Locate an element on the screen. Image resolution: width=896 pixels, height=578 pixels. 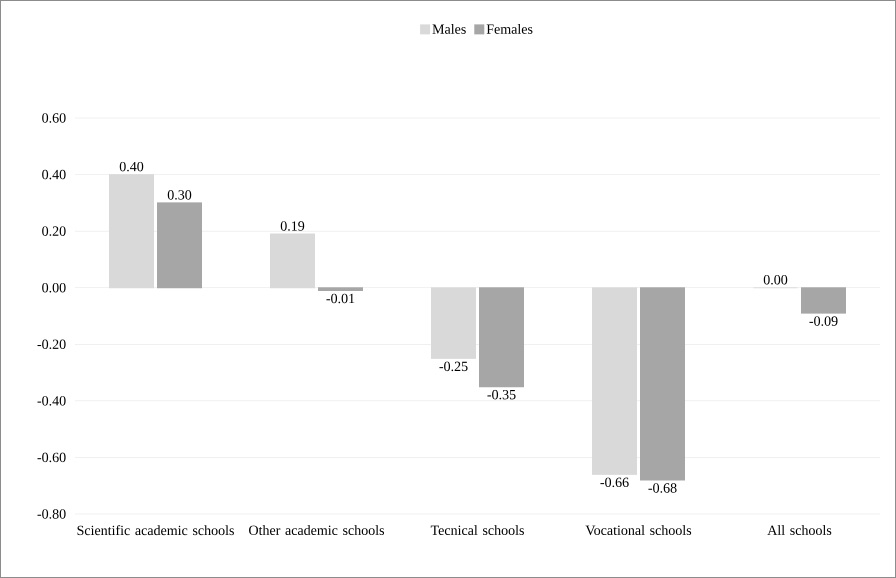
data-label: -0.25 is located at coordinates (453, 367).